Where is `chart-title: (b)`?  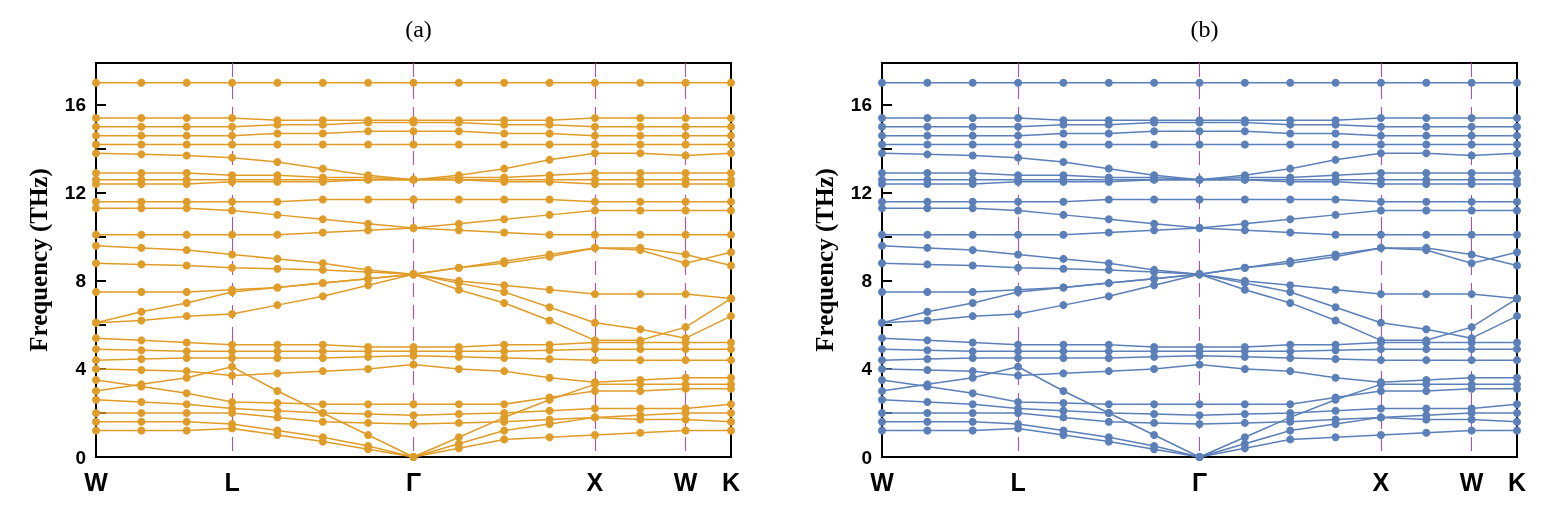
chart-title: (b) is located at coordinates (1204, 29).